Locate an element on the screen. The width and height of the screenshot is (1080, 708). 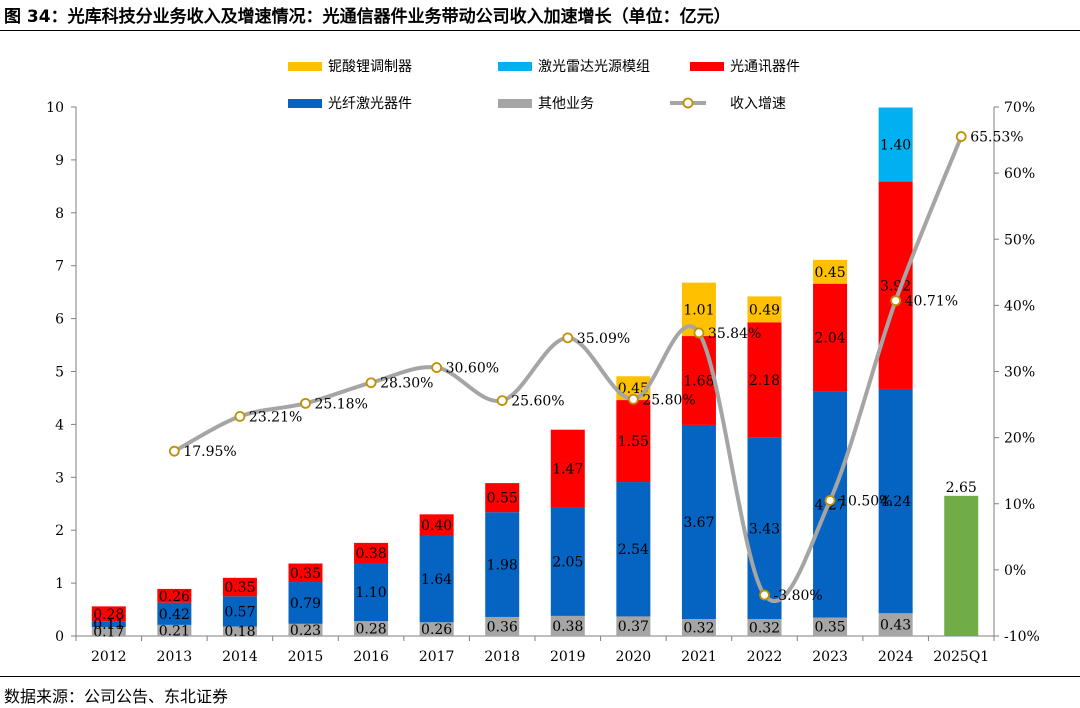
source-note: 数据来源：公司公告、东北证券 is located at coordinates (116, 696).